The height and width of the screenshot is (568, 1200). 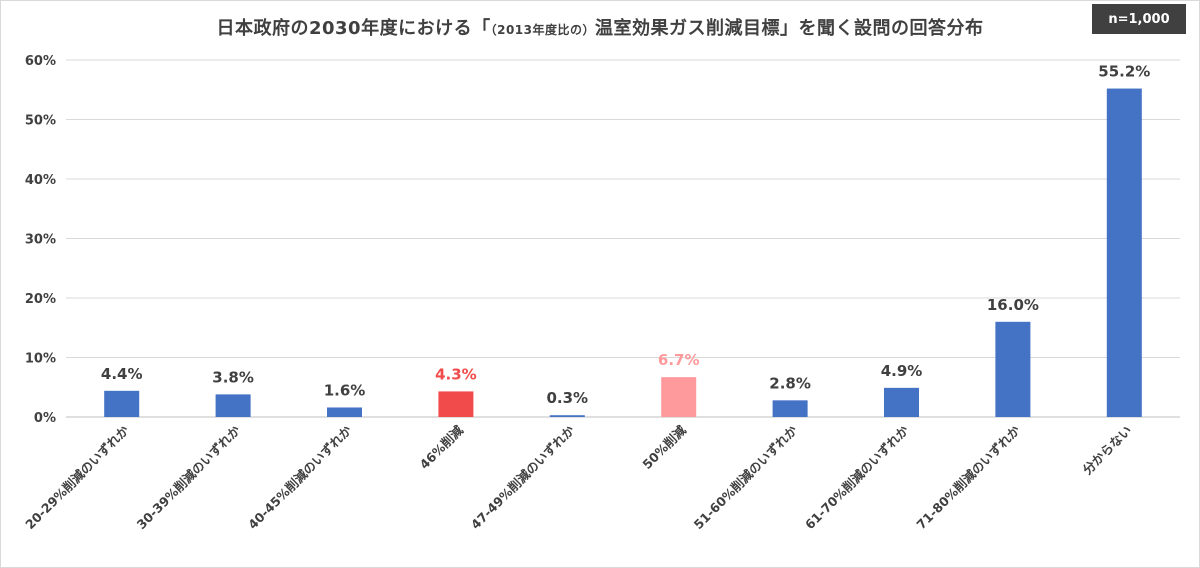 What do you see at coordinates (189, 477) in the screenshot?
I see `x-tick-label: 30-39%削減のいずれか` at bounding box center [189, 477].